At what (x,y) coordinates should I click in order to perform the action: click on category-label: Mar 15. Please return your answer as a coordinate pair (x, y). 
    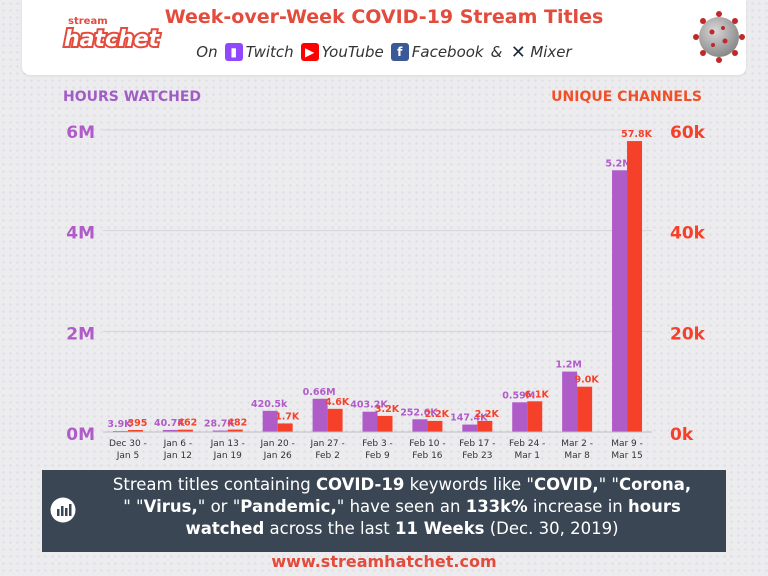
    Looking at the image, I should click on (626, 456).